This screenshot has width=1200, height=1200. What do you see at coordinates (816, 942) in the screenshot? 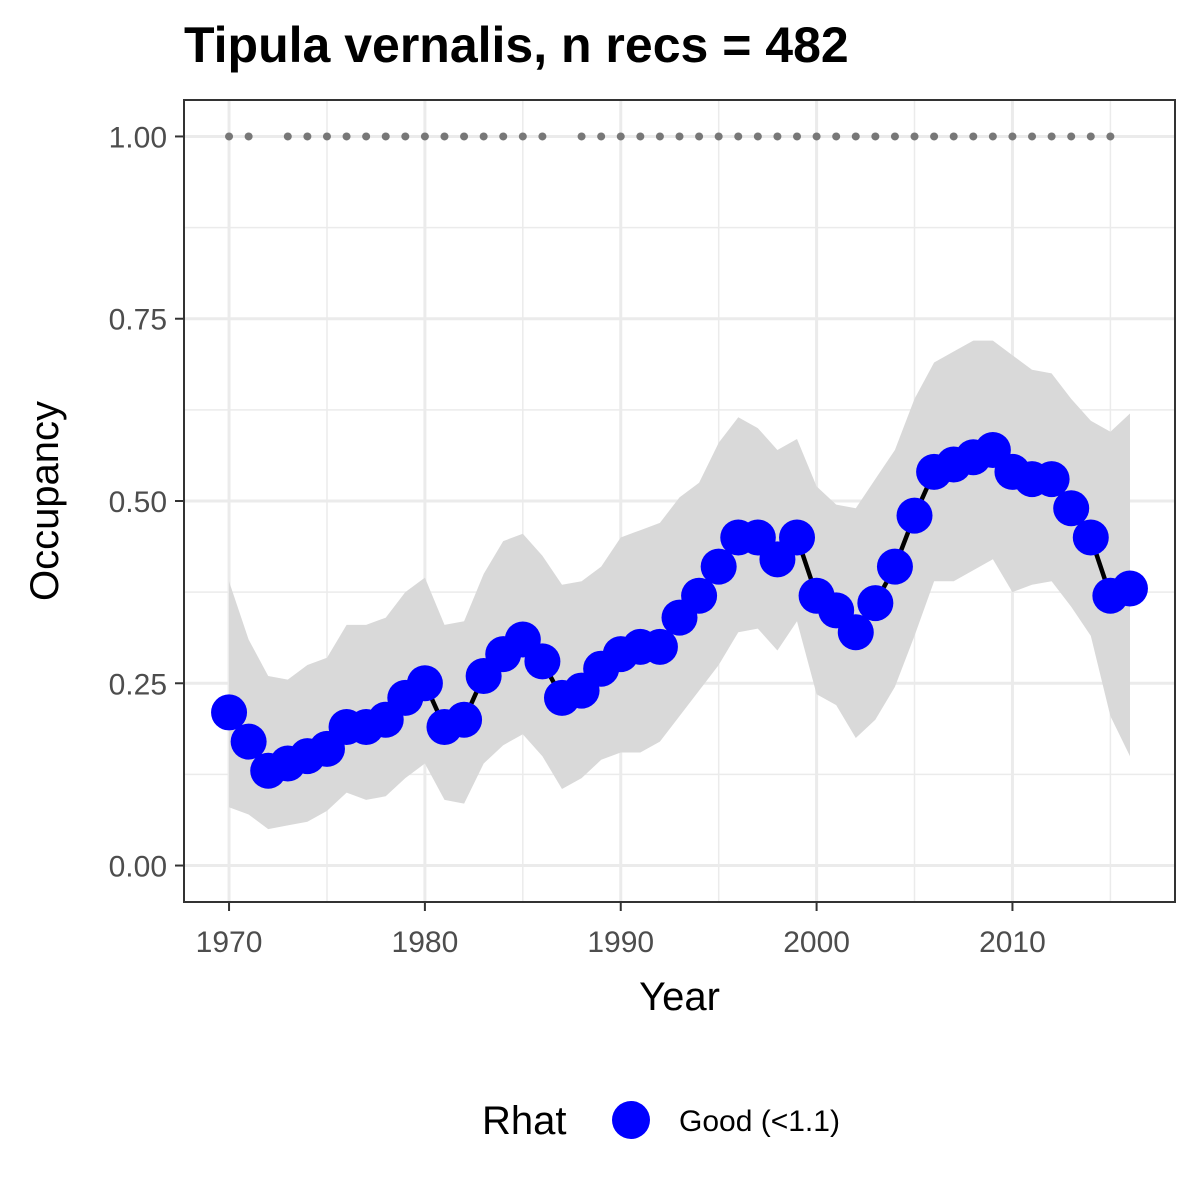
I see `x-tick-label: 2000` at bounding box center [816, 942].